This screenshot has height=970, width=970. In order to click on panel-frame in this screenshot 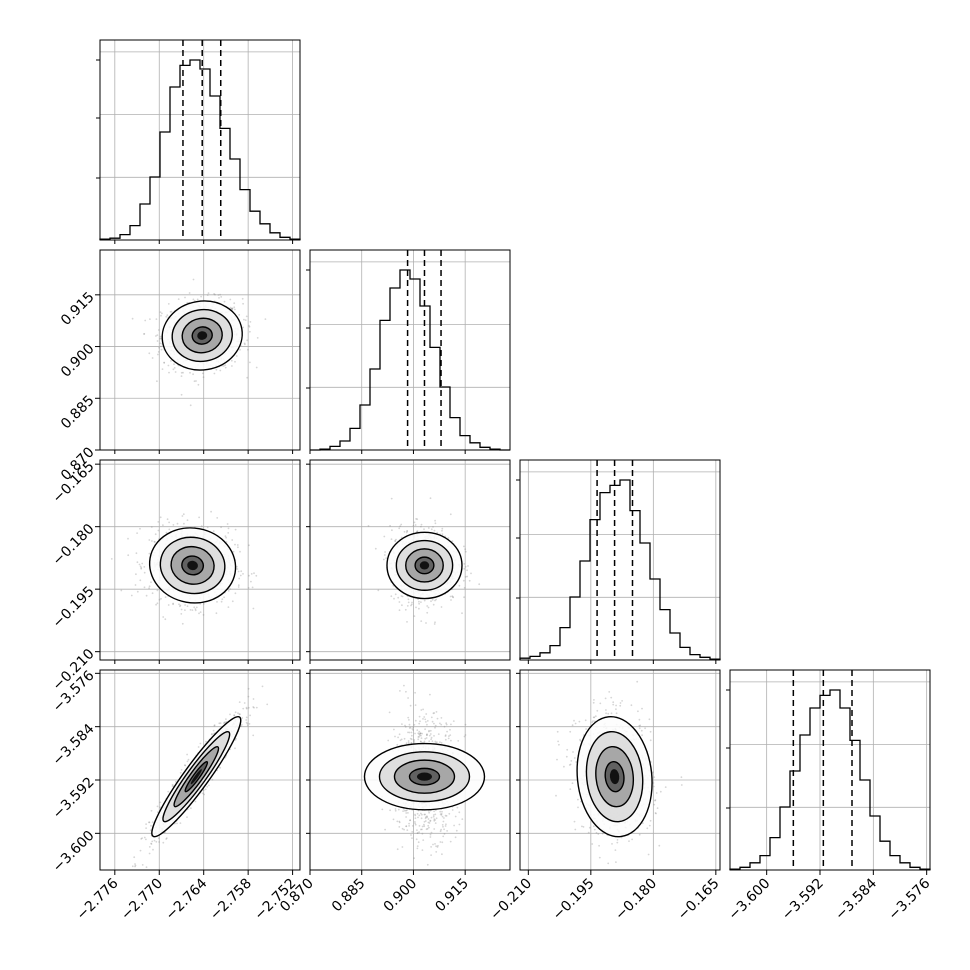, I will do `click(200, 350)`.